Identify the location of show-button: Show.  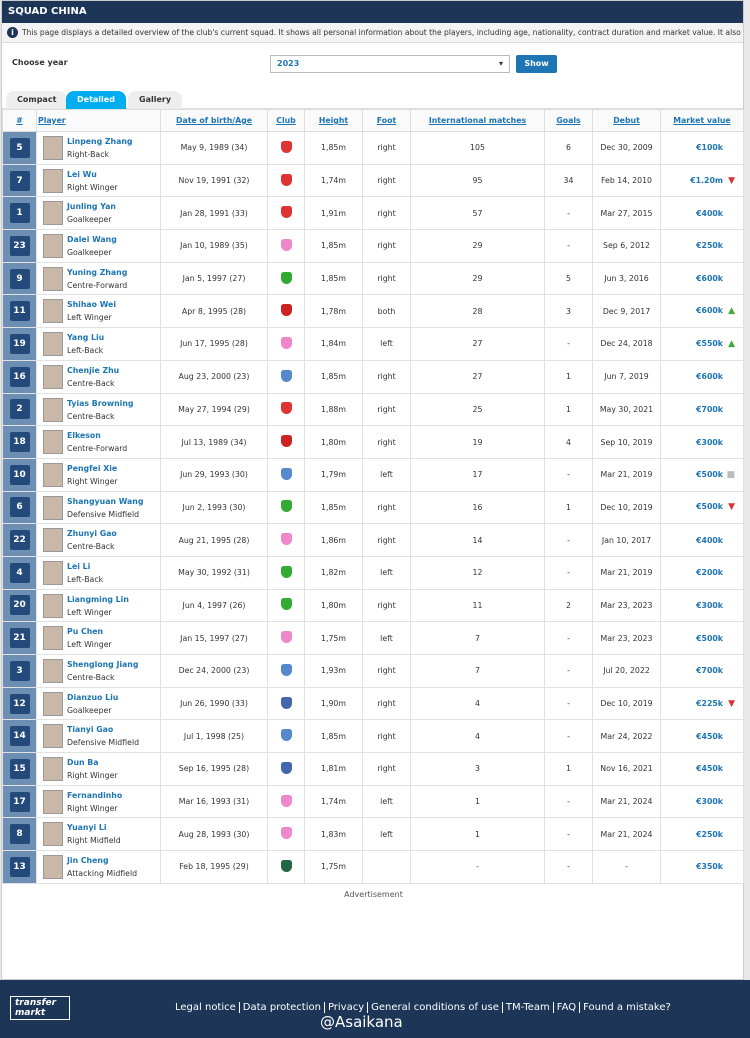
(536, 64).